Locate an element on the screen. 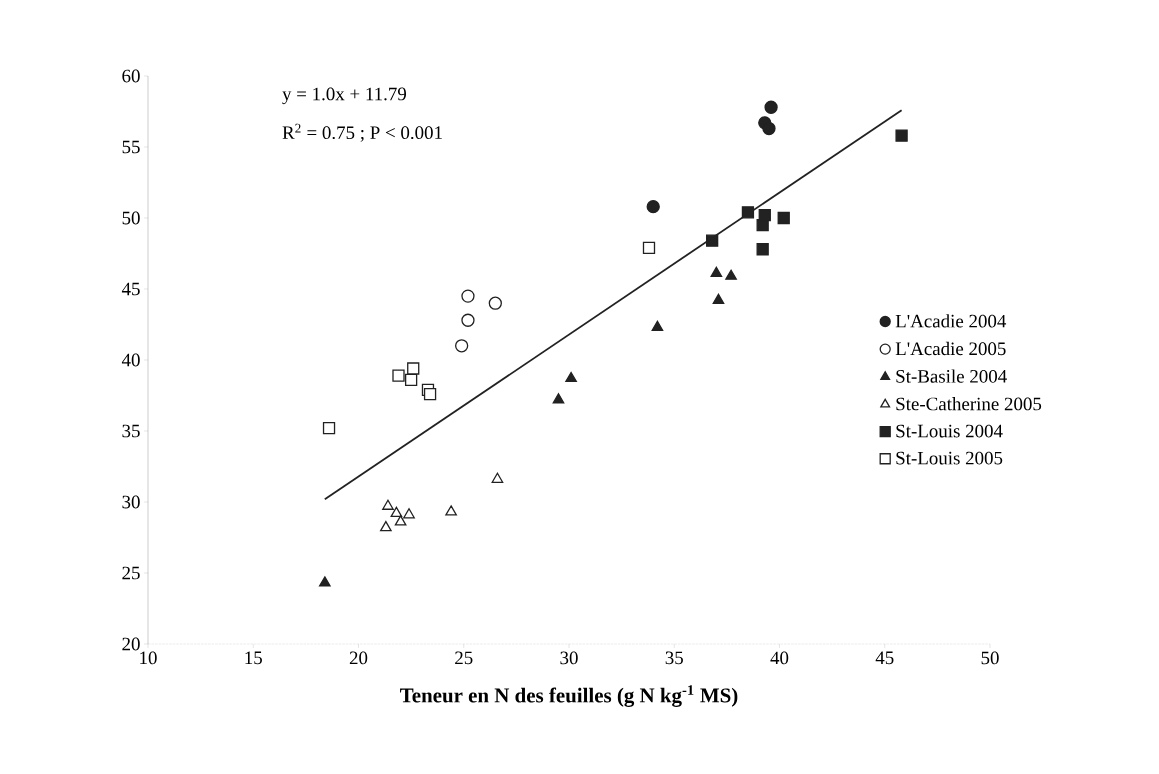 Image resolution: width=1159 pixels, height=774 pixels. x-tick-label: 15 is located at coordinates (253, 658).